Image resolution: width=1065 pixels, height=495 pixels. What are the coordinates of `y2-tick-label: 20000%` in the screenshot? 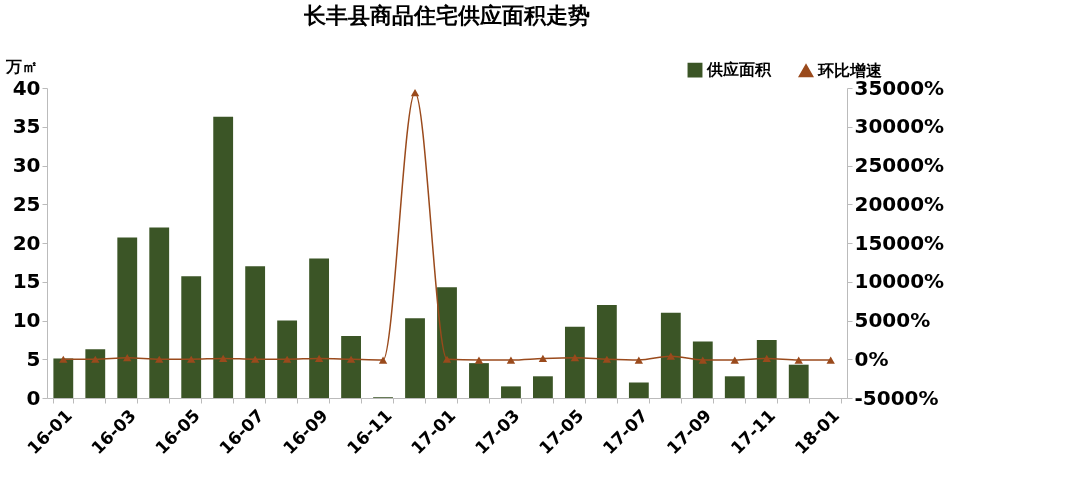 It's located at (899, 203).